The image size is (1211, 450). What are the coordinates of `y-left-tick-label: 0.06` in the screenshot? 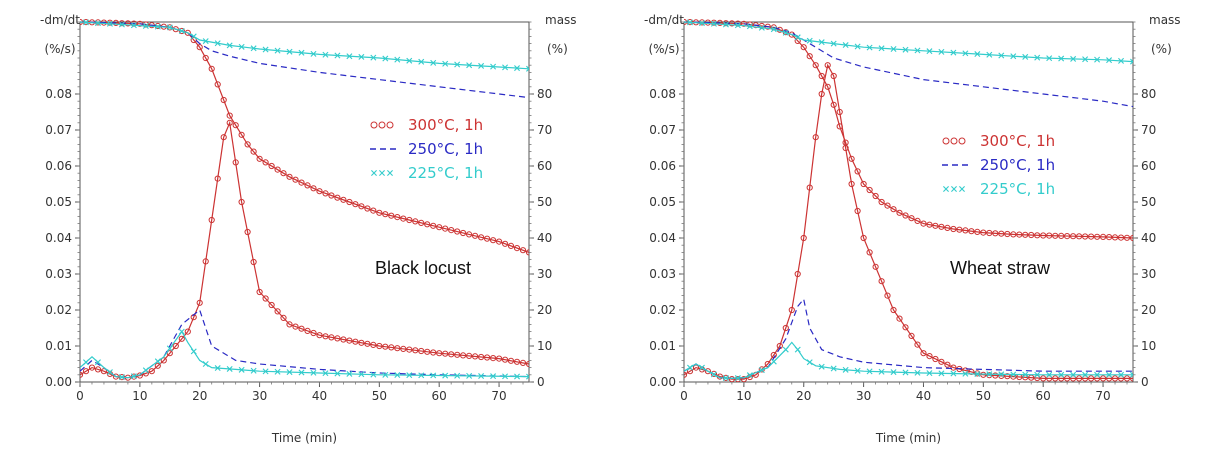 It's located at (662, 166).